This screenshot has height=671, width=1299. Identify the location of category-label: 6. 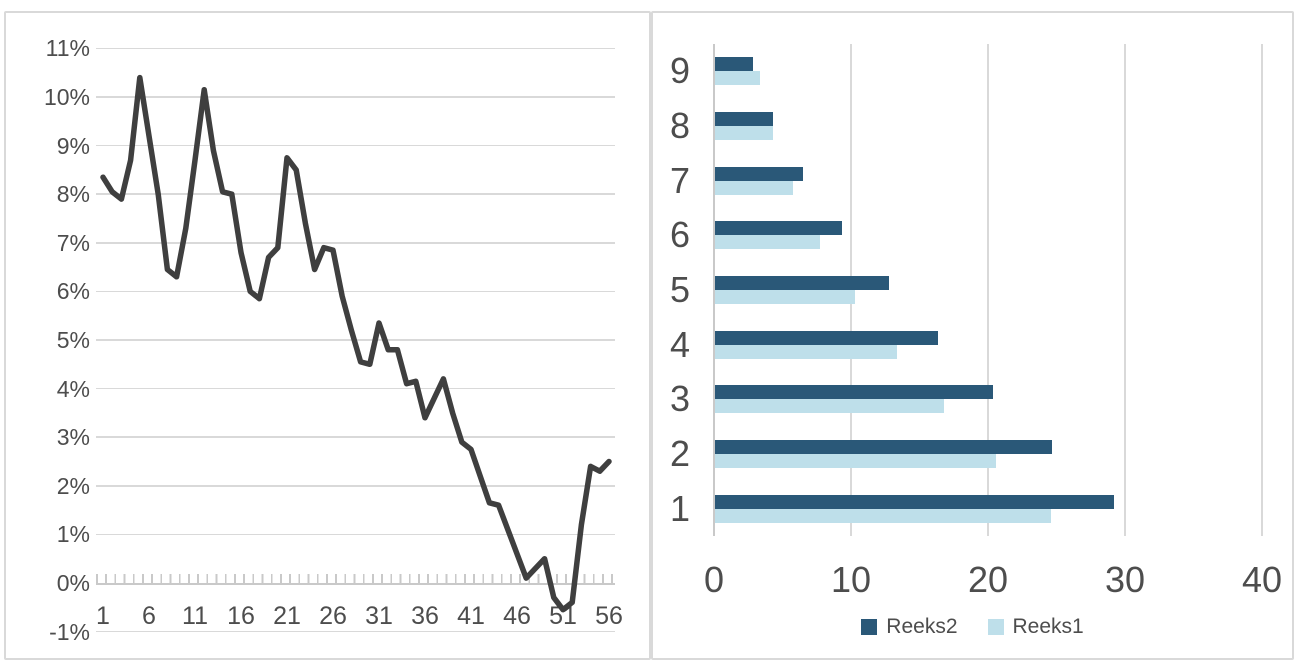
(680, 235).